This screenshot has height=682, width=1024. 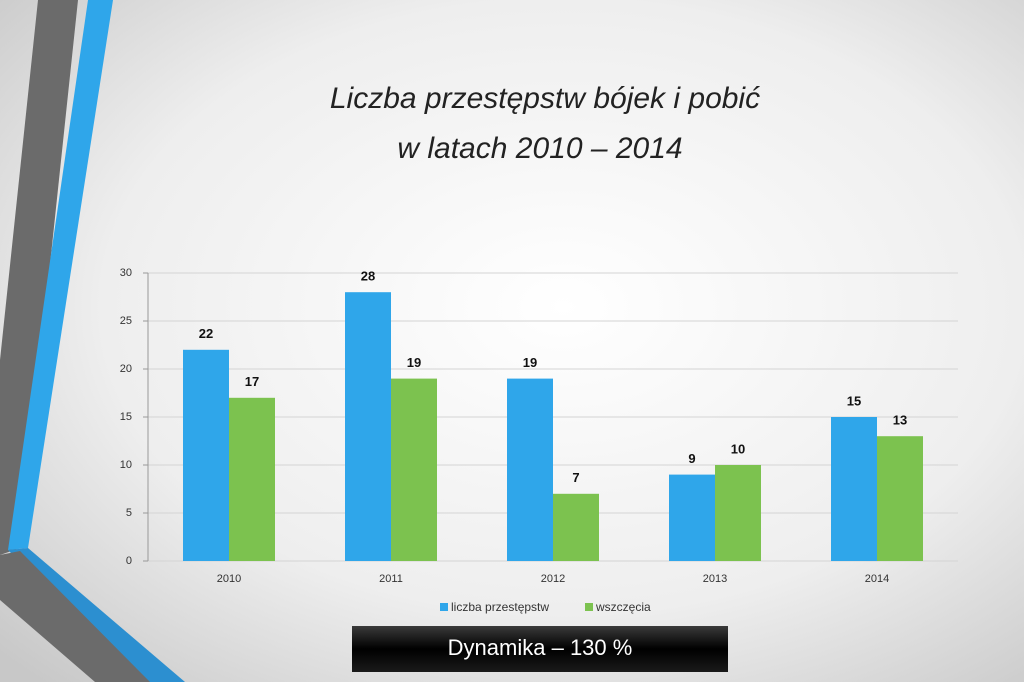 What do you see at coordinates (252, 381) in the screenshot?
I see `data-label: 17` at bounding box center [252, 381].